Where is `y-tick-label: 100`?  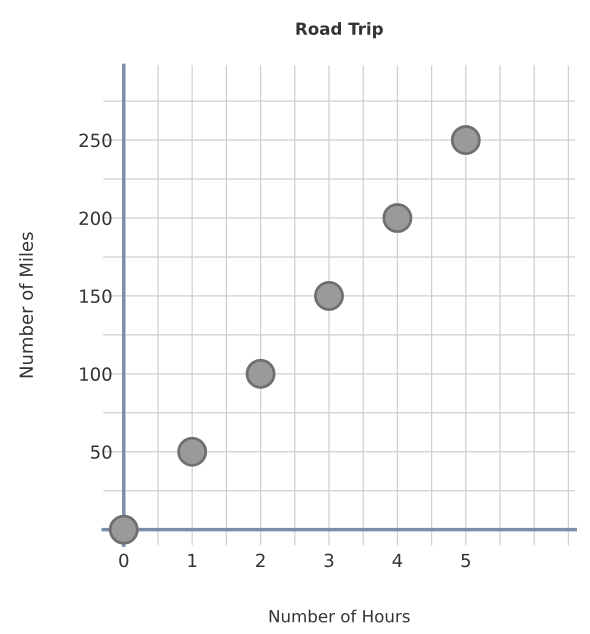
y-tick-label: 100 is located at coordinates (96, 374).